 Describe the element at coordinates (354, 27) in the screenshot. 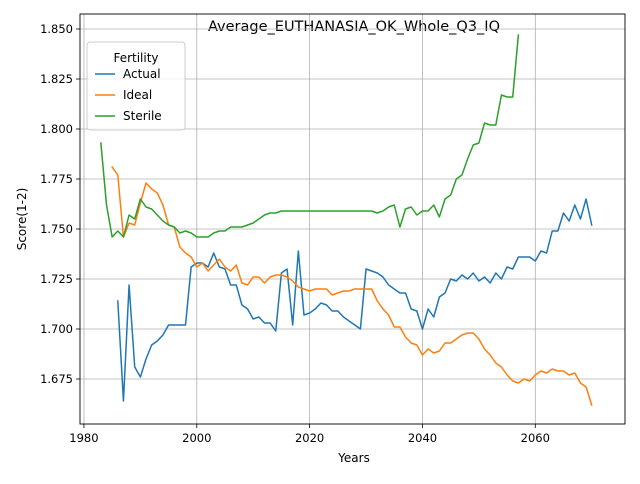

I see `chart-title: Average_EUTHANASIA_OK_Whole_Q3_IQ` at that location.